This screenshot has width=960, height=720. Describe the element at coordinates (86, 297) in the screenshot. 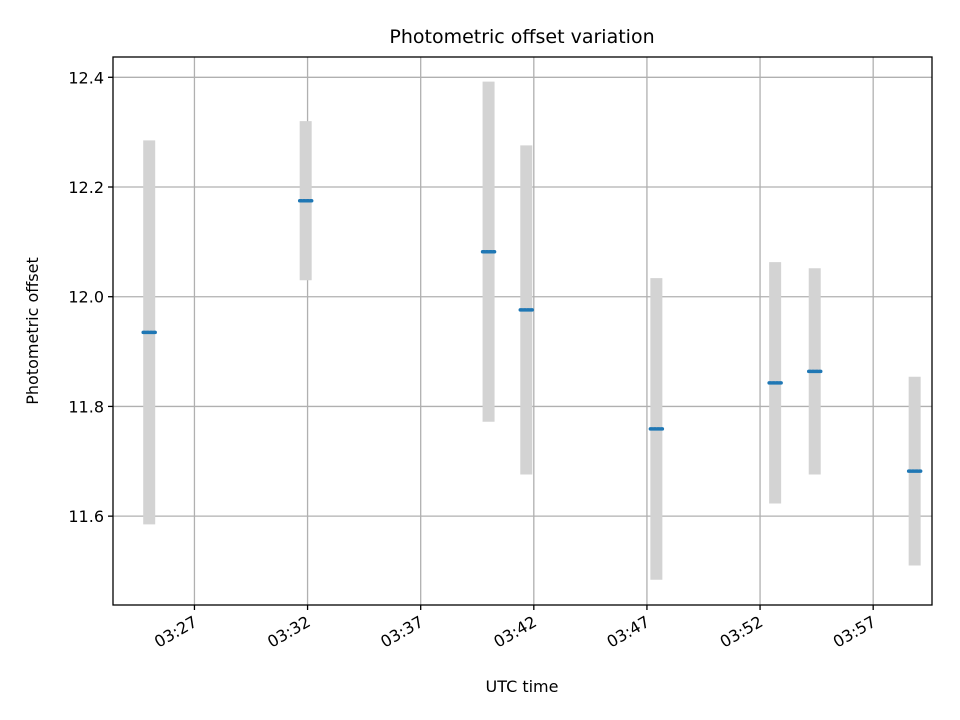

I see `y-tick-label: 12.0` at that location.